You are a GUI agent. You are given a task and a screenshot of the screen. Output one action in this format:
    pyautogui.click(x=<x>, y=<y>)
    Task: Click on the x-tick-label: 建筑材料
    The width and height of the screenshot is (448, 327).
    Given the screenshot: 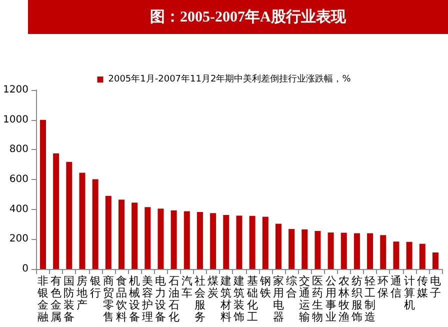 What is the action you would take?
    pyautogui.click(x=226, y=299)
    